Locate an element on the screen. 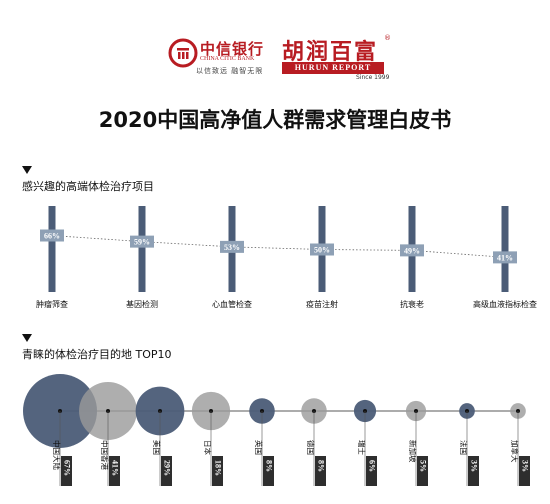  value-label: 66% is located at coordinates (52, 236).